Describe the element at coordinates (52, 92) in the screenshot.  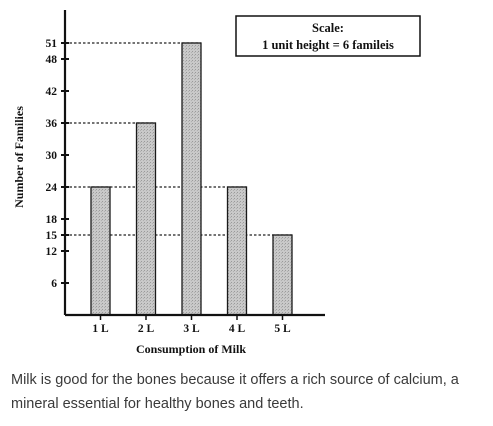
I see `y-tick-label-42: 42` at that location.